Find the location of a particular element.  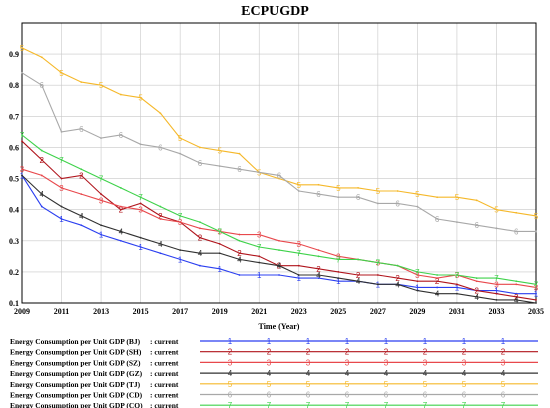

legend-marker: 5 is located at coordinates (425, 384).